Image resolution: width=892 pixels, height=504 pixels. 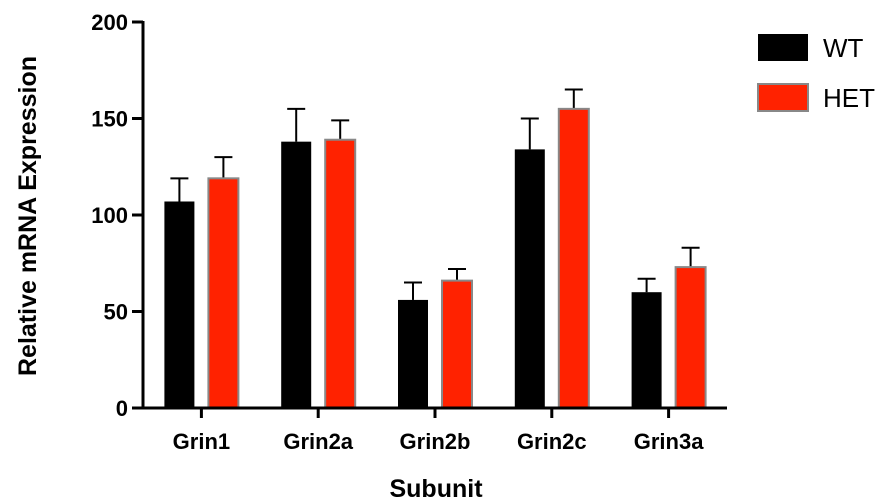 What do you see at coordinates (783, 97) in the screenshot?
I see `legend-swatch-het` at bounding box center [783, 97].